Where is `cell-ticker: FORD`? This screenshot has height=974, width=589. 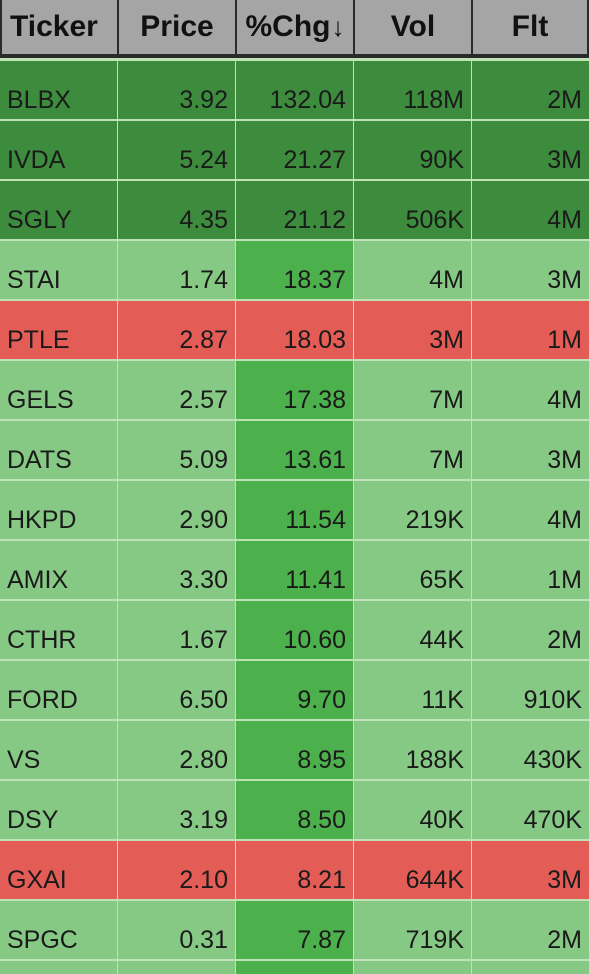 cell-ticker: FORD is located at coordinates (58, 690).